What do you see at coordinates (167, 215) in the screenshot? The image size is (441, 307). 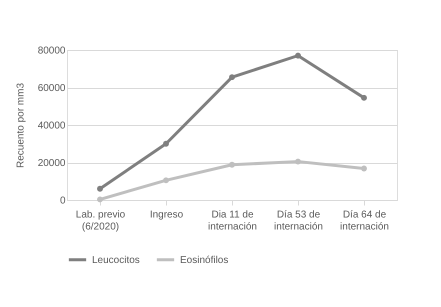 I see `x-tick-label: Ingreso` at bounding box center [167, 215].